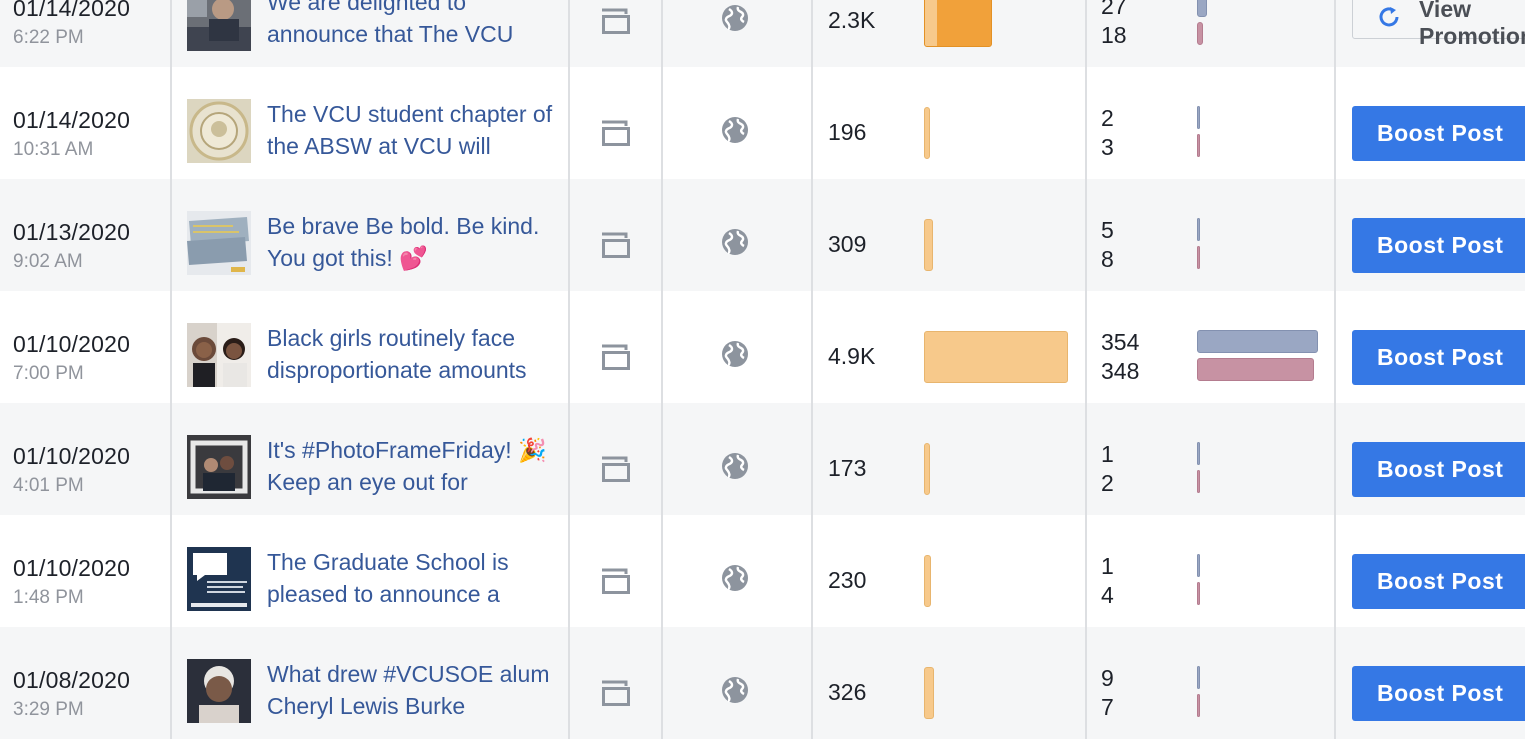 The width and height of the screenshot is (1525, 739). What do you see at coordinates (1107, 595) in the screenshot?
I see `engagement-reactions-value: 4` at bounding box center [1107, 595].